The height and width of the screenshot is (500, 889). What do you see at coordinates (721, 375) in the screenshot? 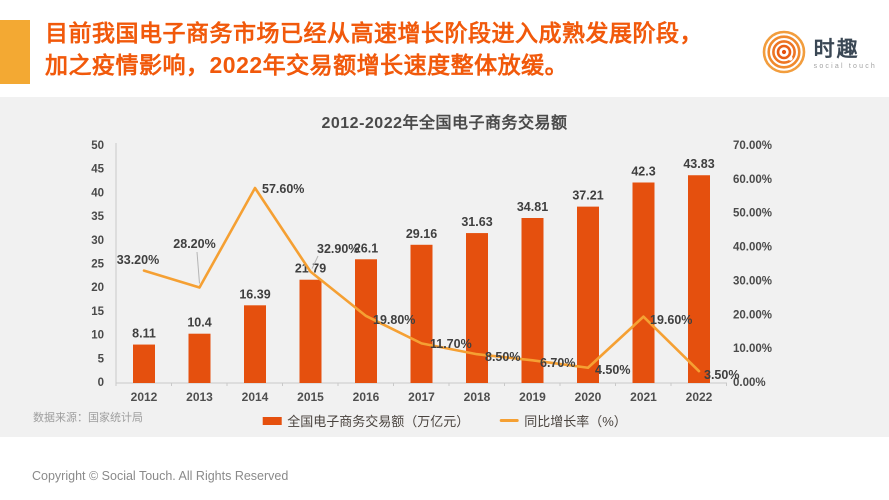
I see `line-point-label: 3.50%` at bounding box center [721, 375].